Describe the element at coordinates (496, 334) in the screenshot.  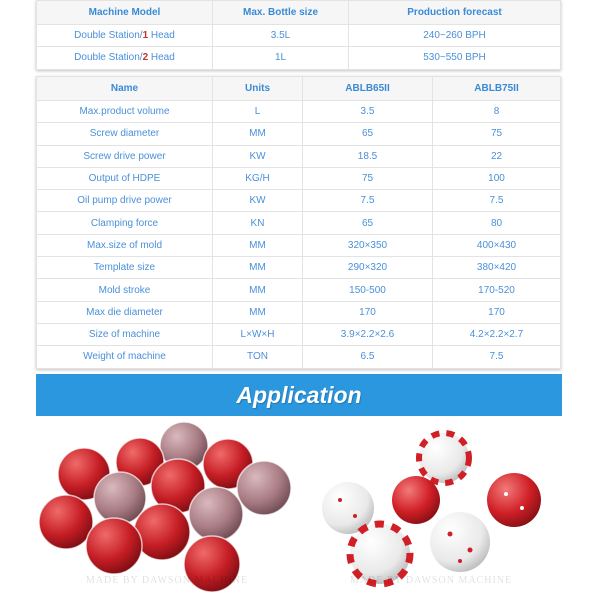
I see `ablb75ii-cell: 4.2×2.2×2.7` at that location.